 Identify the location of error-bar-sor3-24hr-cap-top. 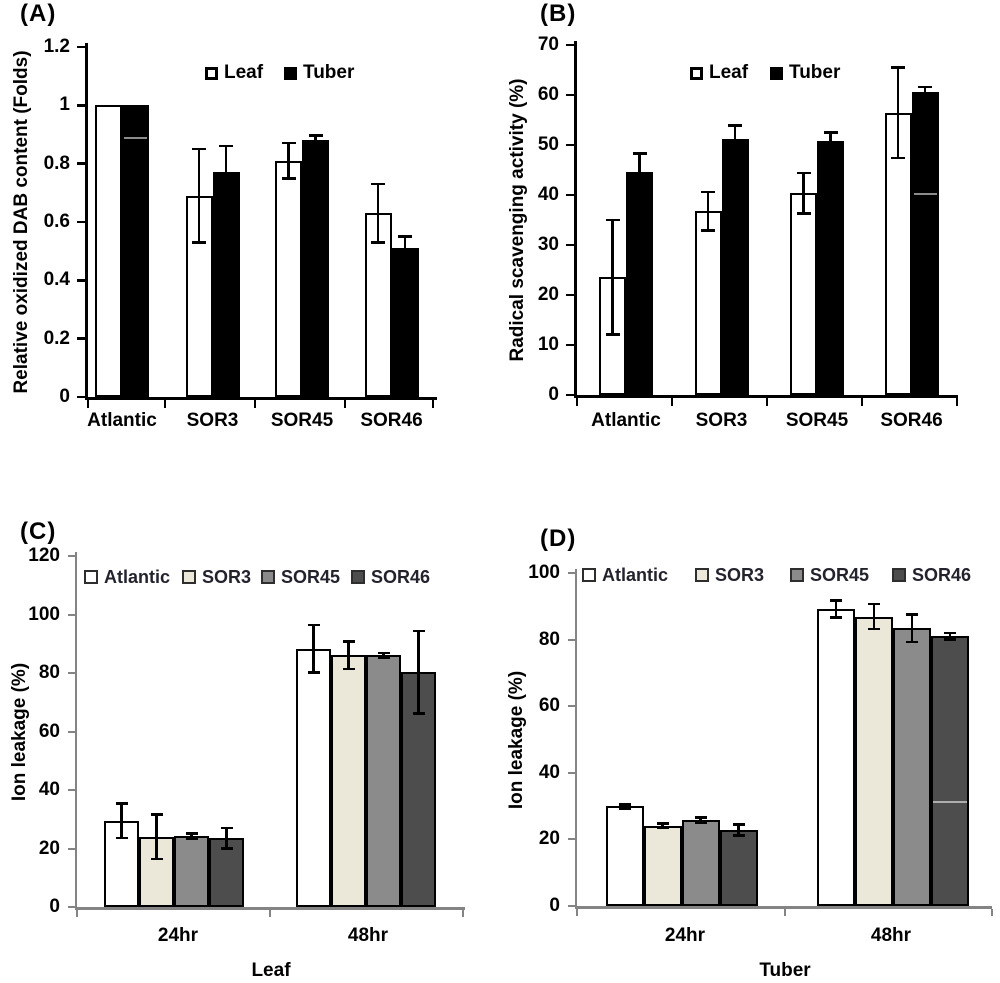
(156, 814).